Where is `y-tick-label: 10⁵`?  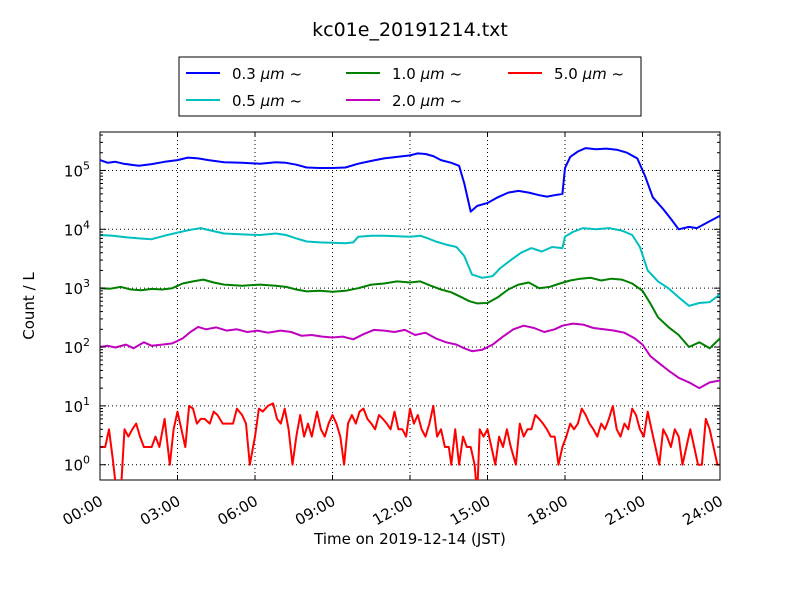
y-tick-label: 10⁵ is located at coordinates (77, 169).